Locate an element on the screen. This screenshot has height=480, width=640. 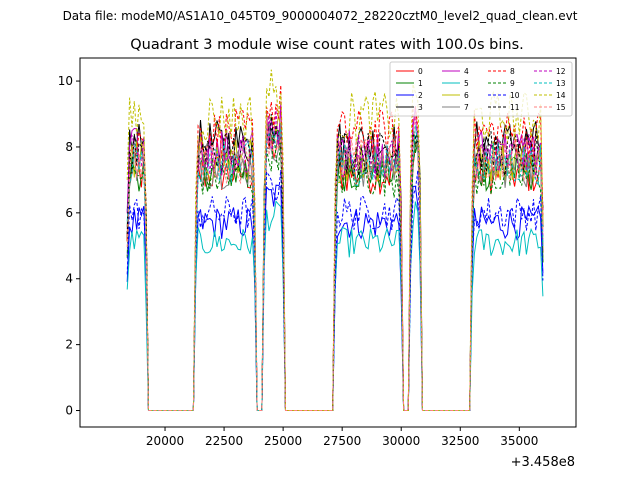
legend-label: 14 is located at coordinates (561, 95).